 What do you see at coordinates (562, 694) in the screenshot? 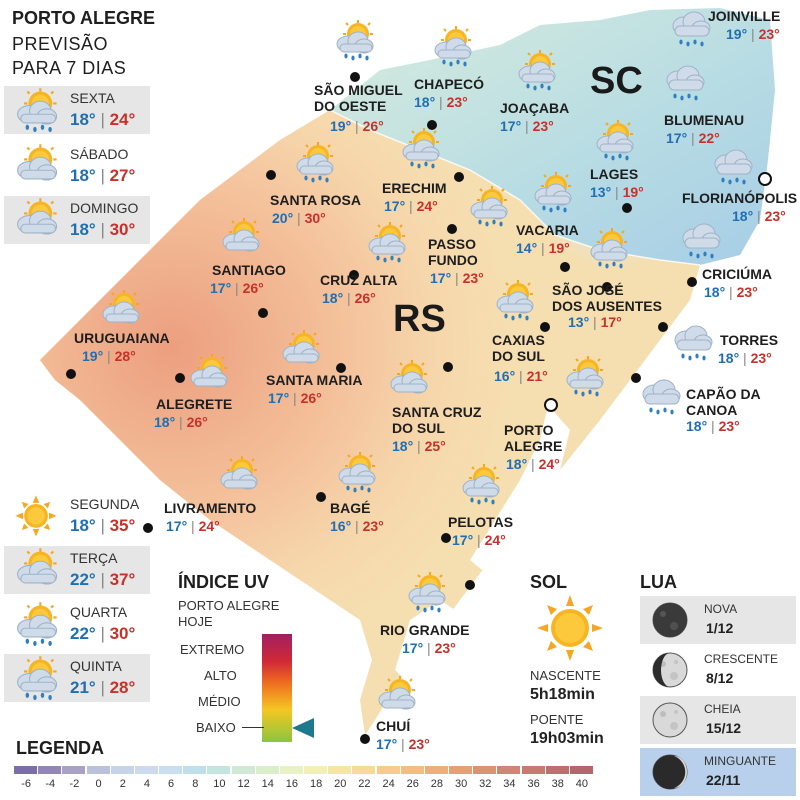
I see `sun-rise-time: 5h18min` at bounding box center [562, 694].